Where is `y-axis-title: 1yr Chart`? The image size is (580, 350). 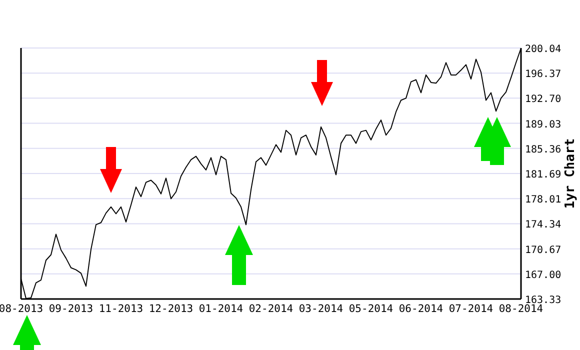
y-axis-title: 1yr Chart is located at coordinates (570, 173).